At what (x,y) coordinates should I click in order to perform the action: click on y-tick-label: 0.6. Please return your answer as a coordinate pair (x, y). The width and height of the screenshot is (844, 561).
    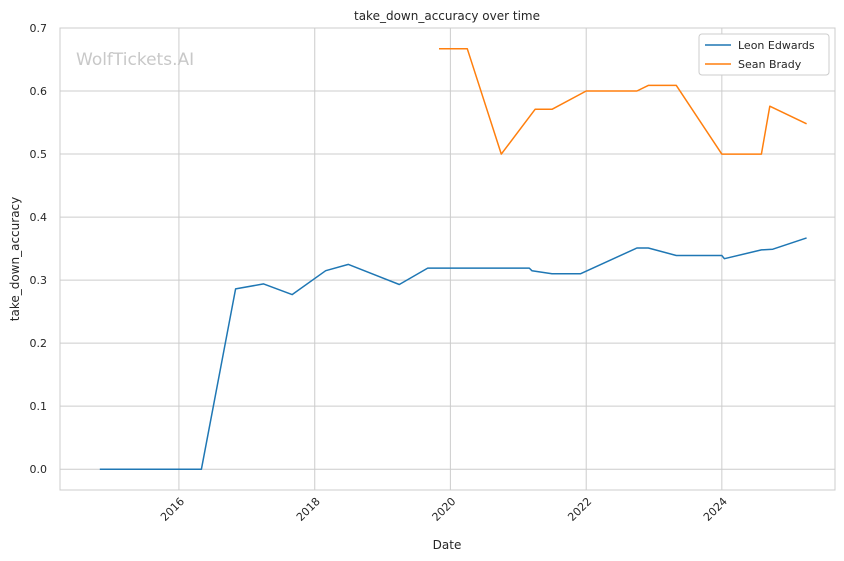
    Looking at the image, I should click on (39, 91).